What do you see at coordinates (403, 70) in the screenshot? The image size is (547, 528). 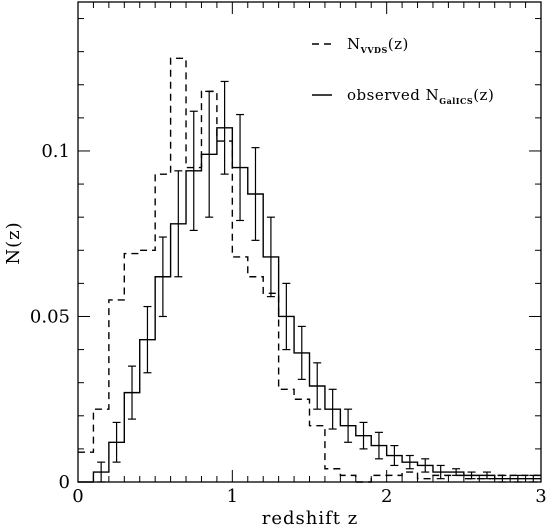 I see `legend: NVVDS(z) observed NGalICS(z)` at bounding box center [403, 70].